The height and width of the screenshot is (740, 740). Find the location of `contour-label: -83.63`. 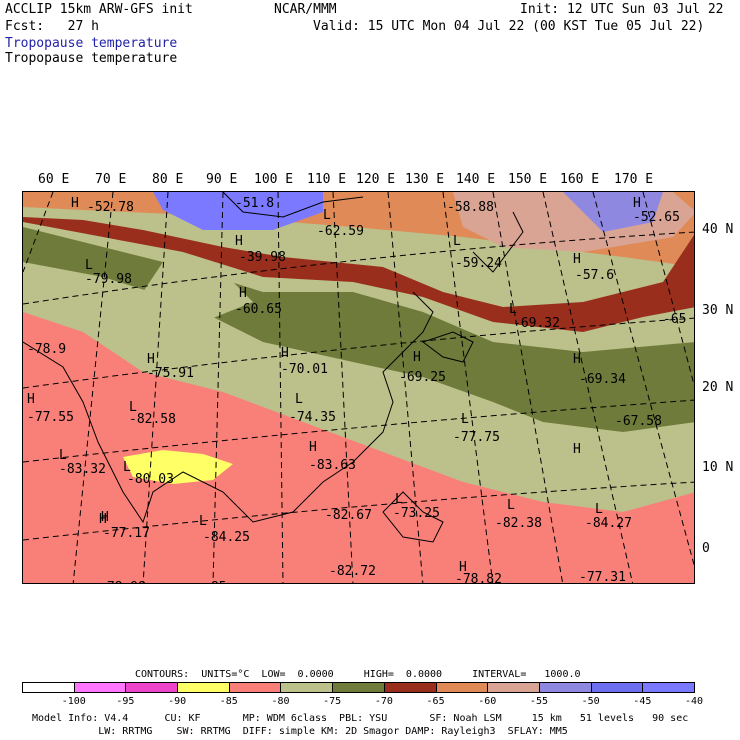

contour-label: -83.63 is located at coordinates (332, 465).